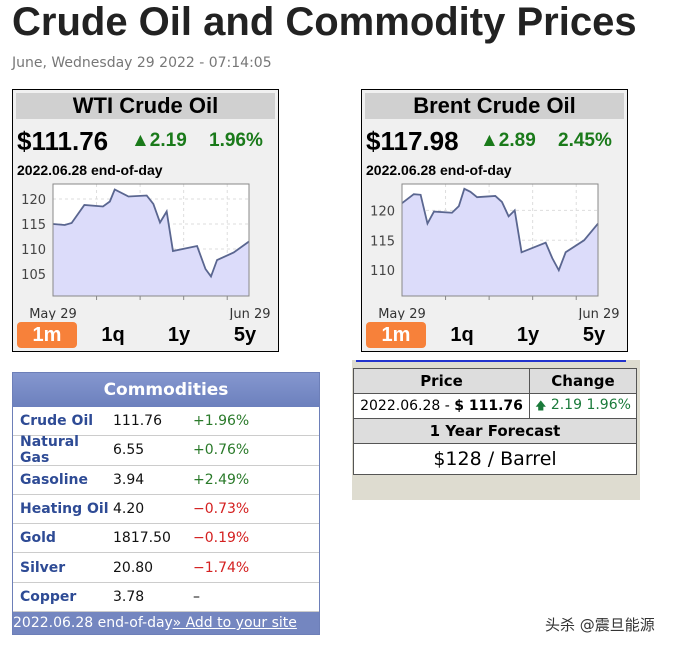 The width and height of the screenshot is (686, 648). Describe the element at coordinates (600, 625) in the screenshot. I see `watermark: 头杀 @震旦能源` at that location.